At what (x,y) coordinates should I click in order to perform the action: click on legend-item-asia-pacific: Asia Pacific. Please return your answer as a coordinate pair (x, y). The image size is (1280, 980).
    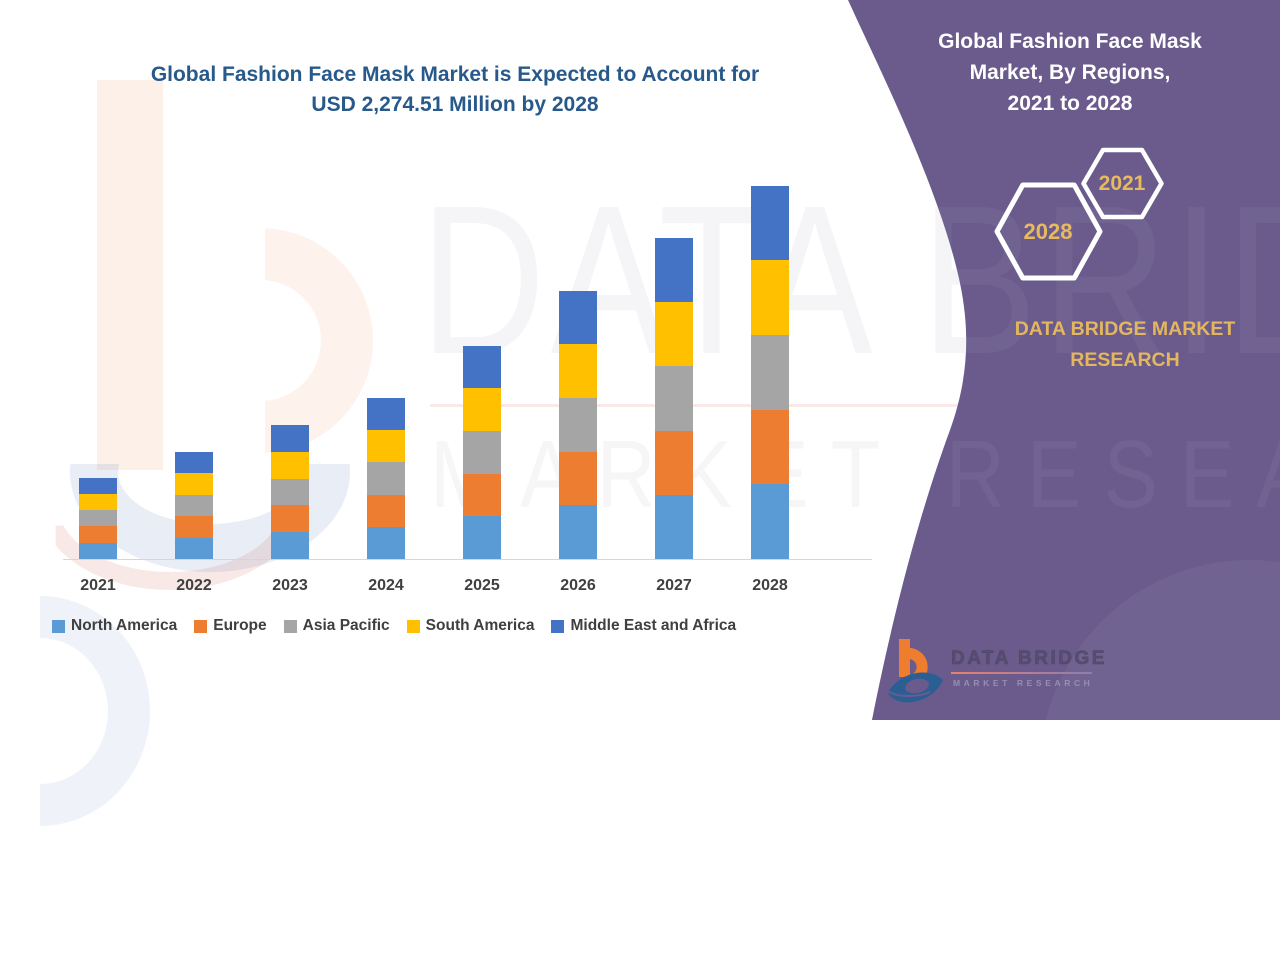
    Looking at the image, I should click on (336, 626).